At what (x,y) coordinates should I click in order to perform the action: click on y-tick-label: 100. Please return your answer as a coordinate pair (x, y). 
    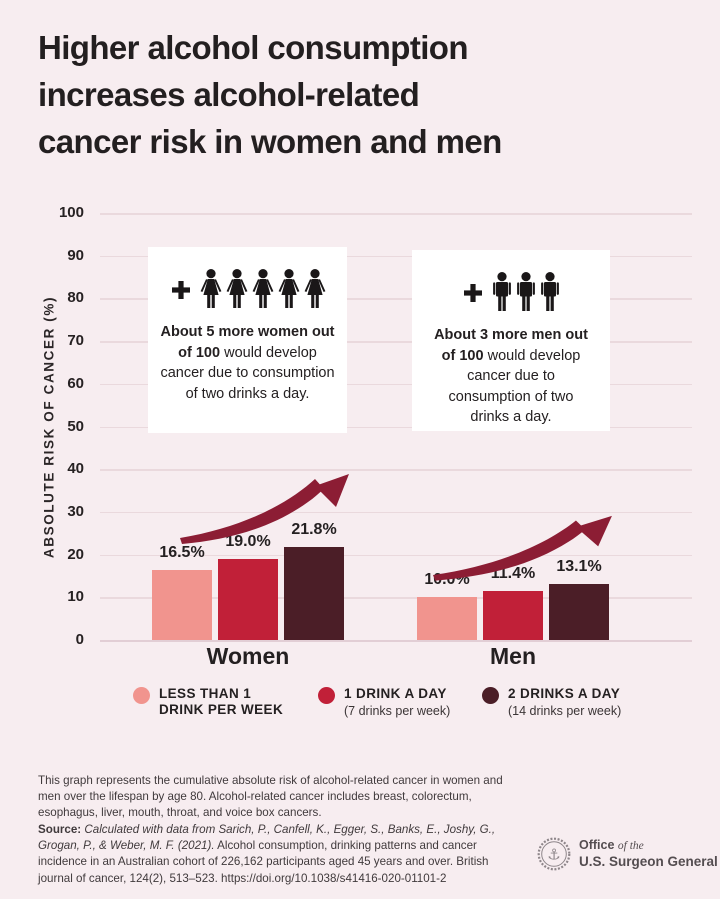
    Looking at the image, I should click on (71, 212).